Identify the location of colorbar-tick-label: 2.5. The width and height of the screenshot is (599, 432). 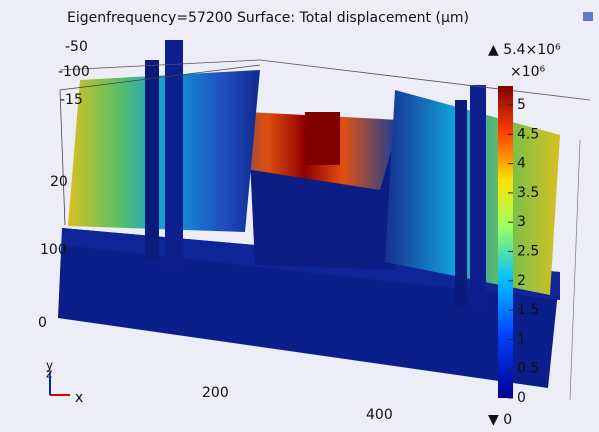
(528, 252).